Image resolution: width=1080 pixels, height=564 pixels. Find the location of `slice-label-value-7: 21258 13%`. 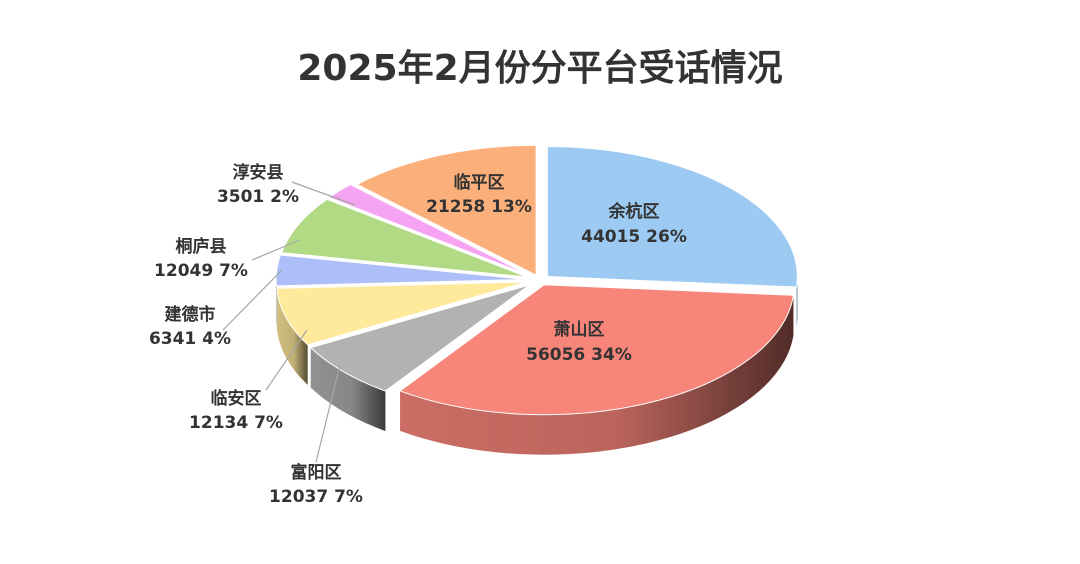

slice-label-value-7: 21258 13% is located at coordinates (479, 207).